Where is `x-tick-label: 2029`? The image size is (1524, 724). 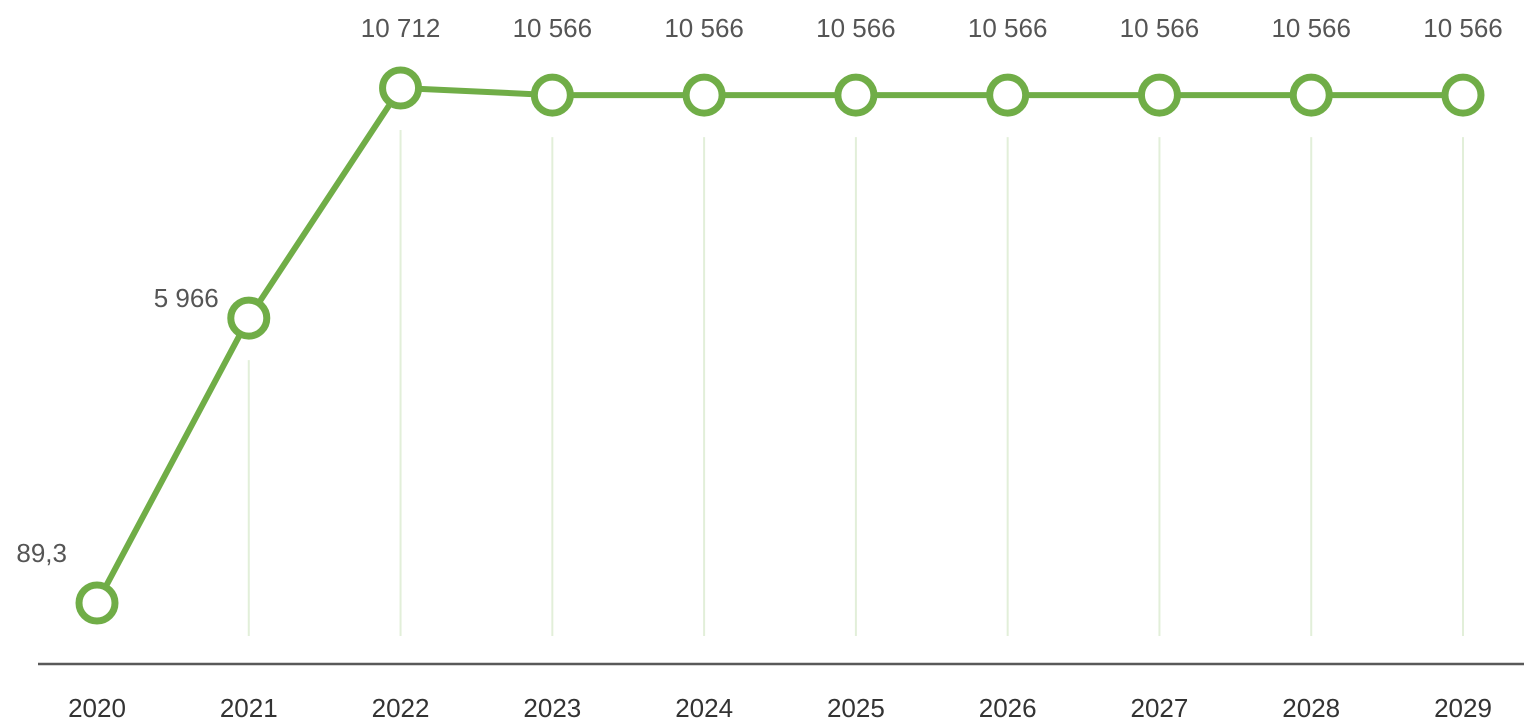 x-tick-label: 2029 is located at coordinates (1463, 708).